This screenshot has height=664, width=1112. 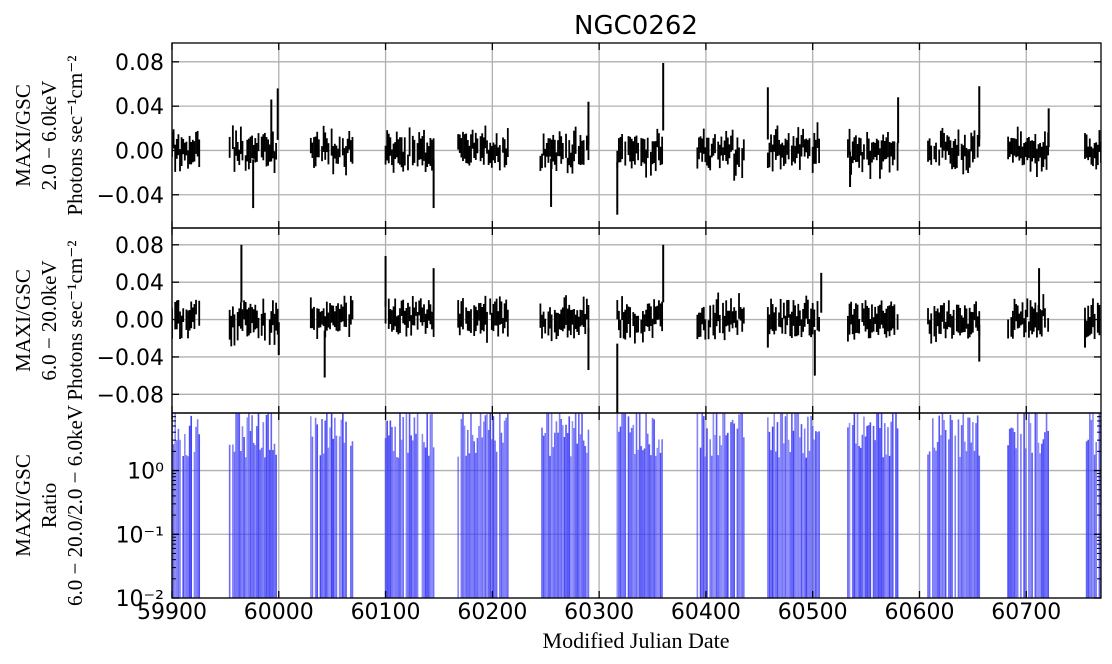 What do you see at coordinates (140, 535) in the screenshot?
I see `y-tick-label: 10⁻¹` at bounding box center [140, 535].